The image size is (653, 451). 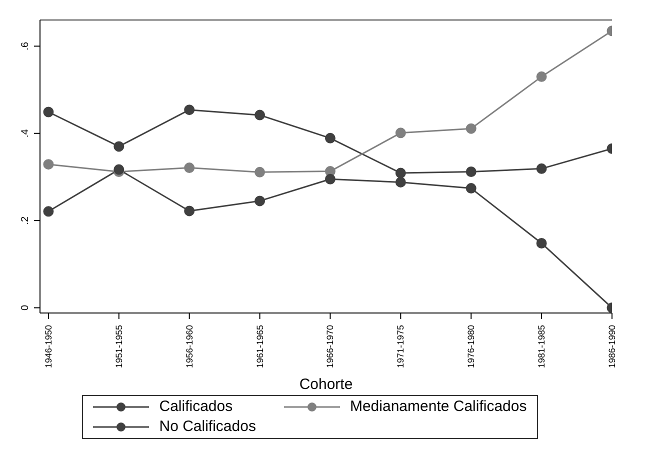 I want to click on x-tick-label: 1961-1965, so click(x=259, y=346).